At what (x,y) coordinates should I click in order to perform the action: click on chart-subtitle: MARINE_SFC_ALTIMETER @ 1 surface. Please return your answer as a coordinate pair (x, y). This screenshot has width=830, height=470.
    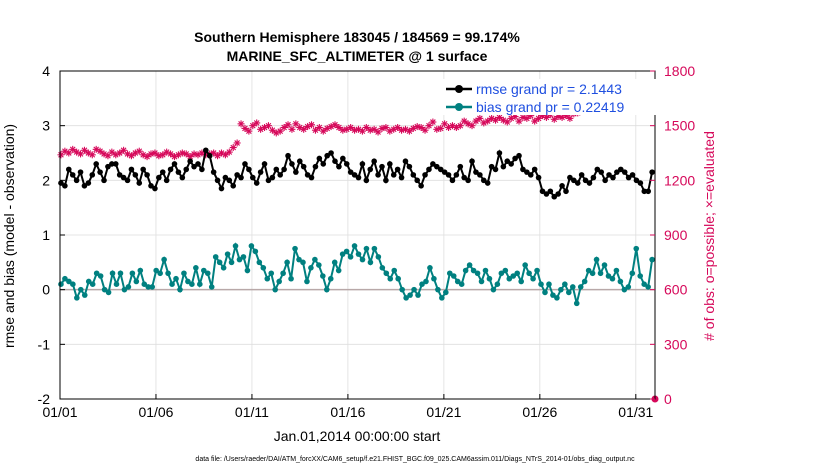
    Looking at the image, I should click on (357, 56).